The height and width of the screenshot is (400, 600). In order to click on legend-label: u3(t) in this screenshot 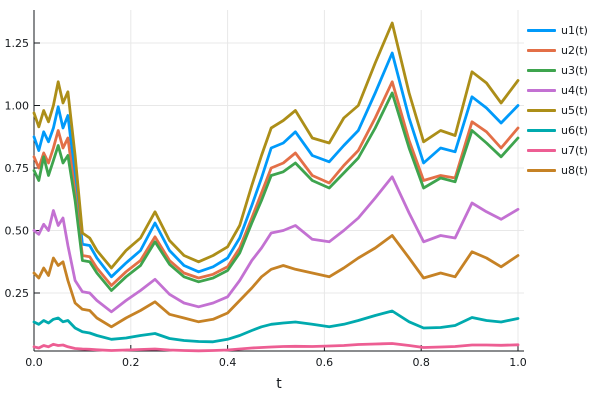, I will do `click(574, 70)`.